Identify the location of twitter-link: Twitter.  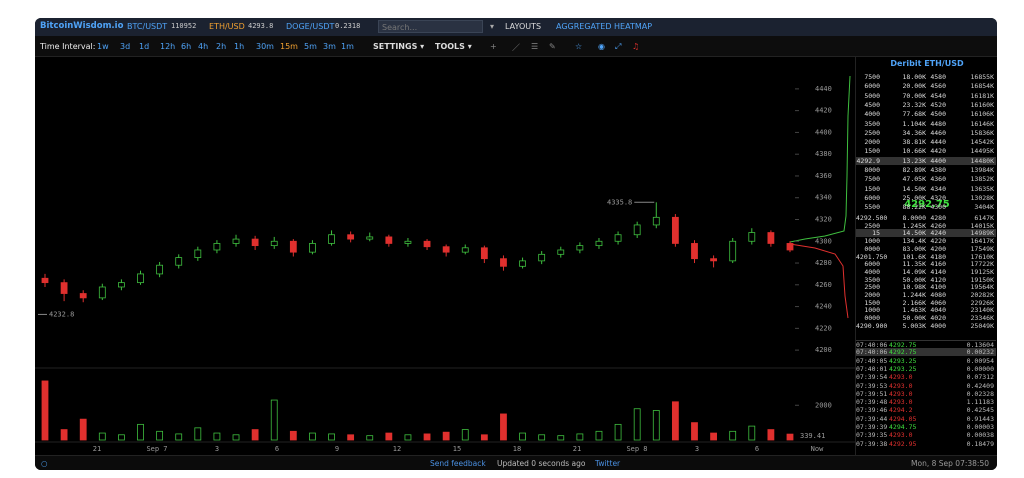
(608, 463).